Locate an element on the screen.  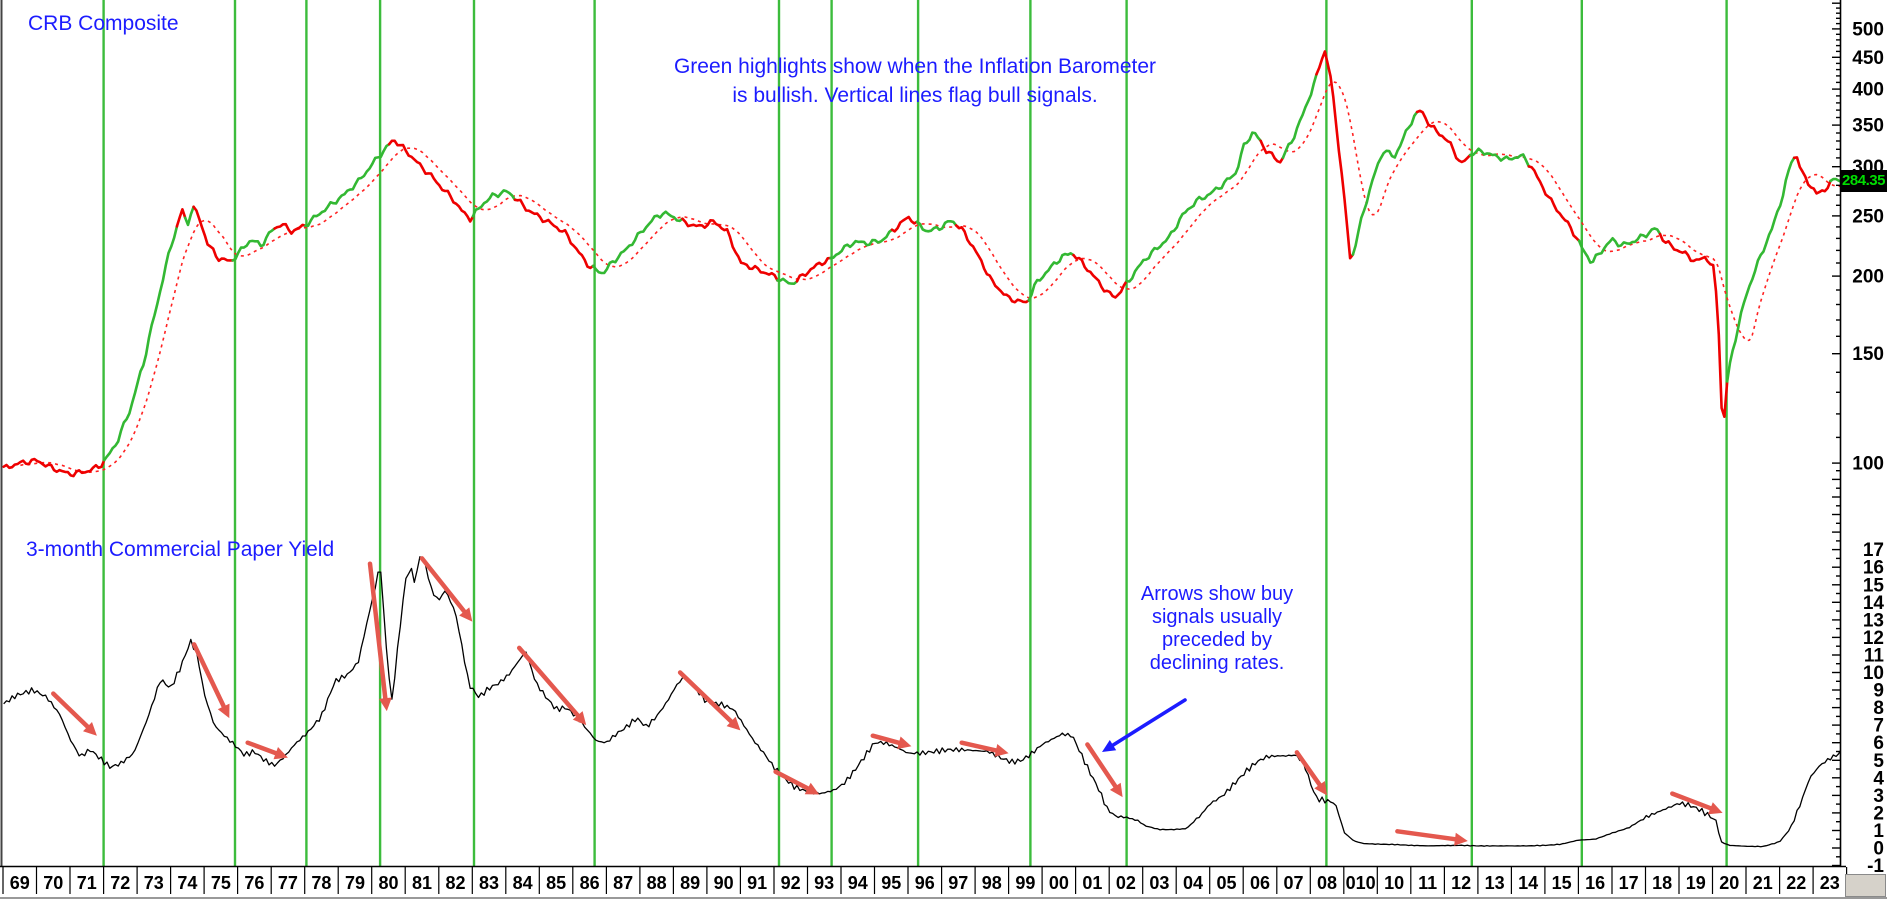
year-label: 98 is located at coordinates (992, 883).